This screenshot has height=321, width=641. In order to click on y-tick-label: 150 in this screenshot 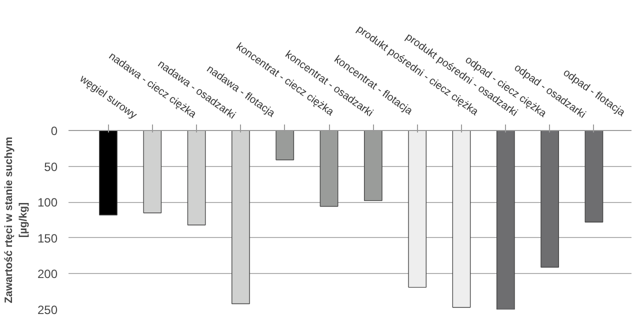, I will do `click(47, 238)`.